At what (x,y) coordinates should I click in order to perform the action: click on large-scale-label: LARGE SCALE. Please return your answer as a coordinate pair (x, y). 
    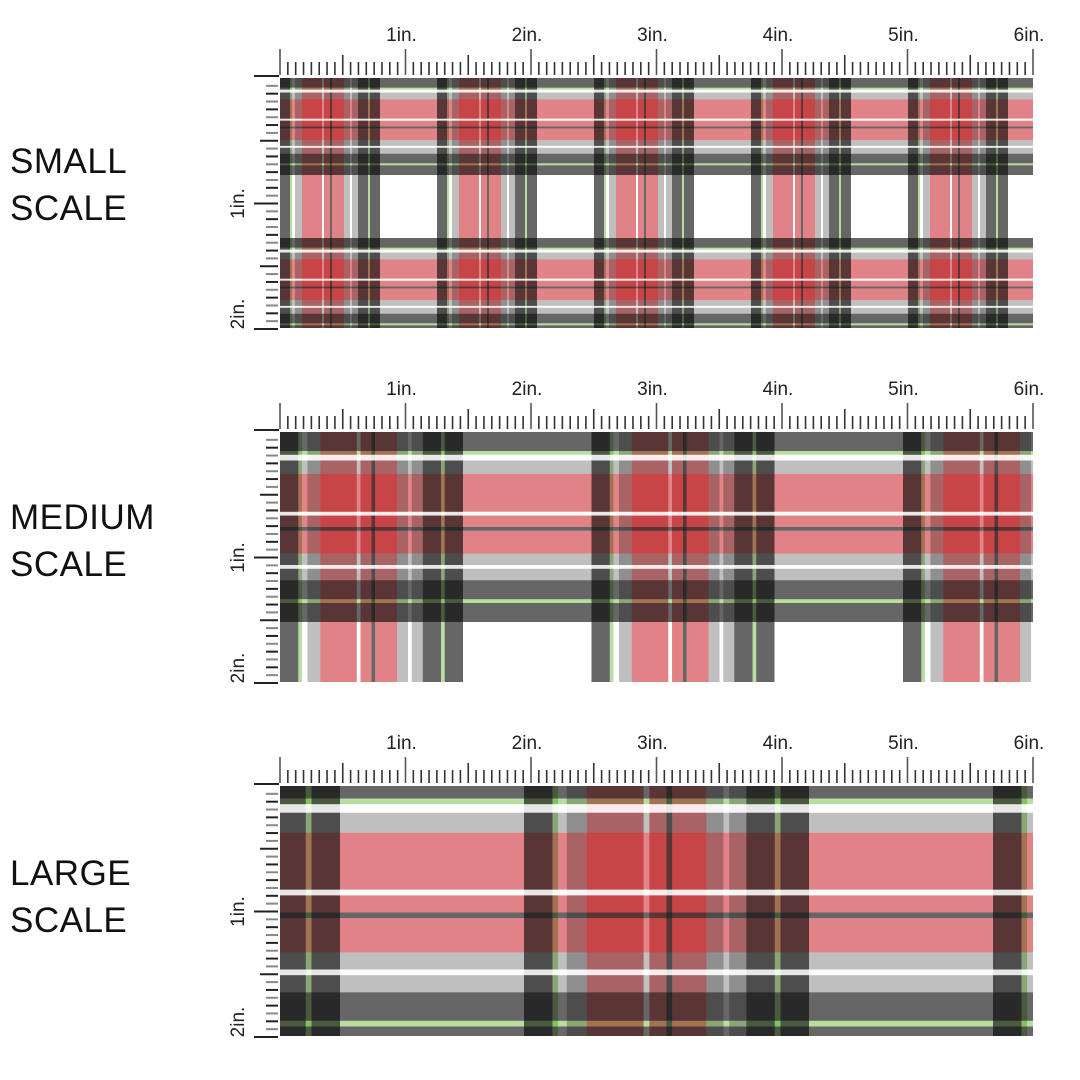
    Looking at the image, I should click on (70, 897).